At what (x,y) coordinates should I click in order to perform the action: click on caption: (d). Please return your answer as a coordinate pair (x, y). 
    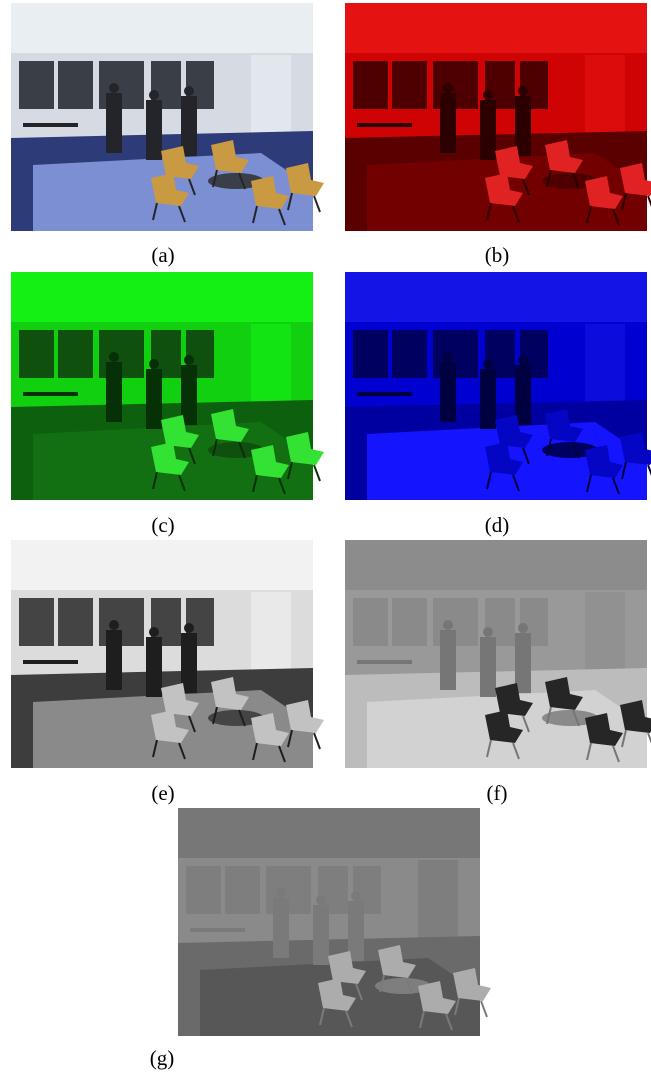
    Looking at the image, I should click on (497, 525).